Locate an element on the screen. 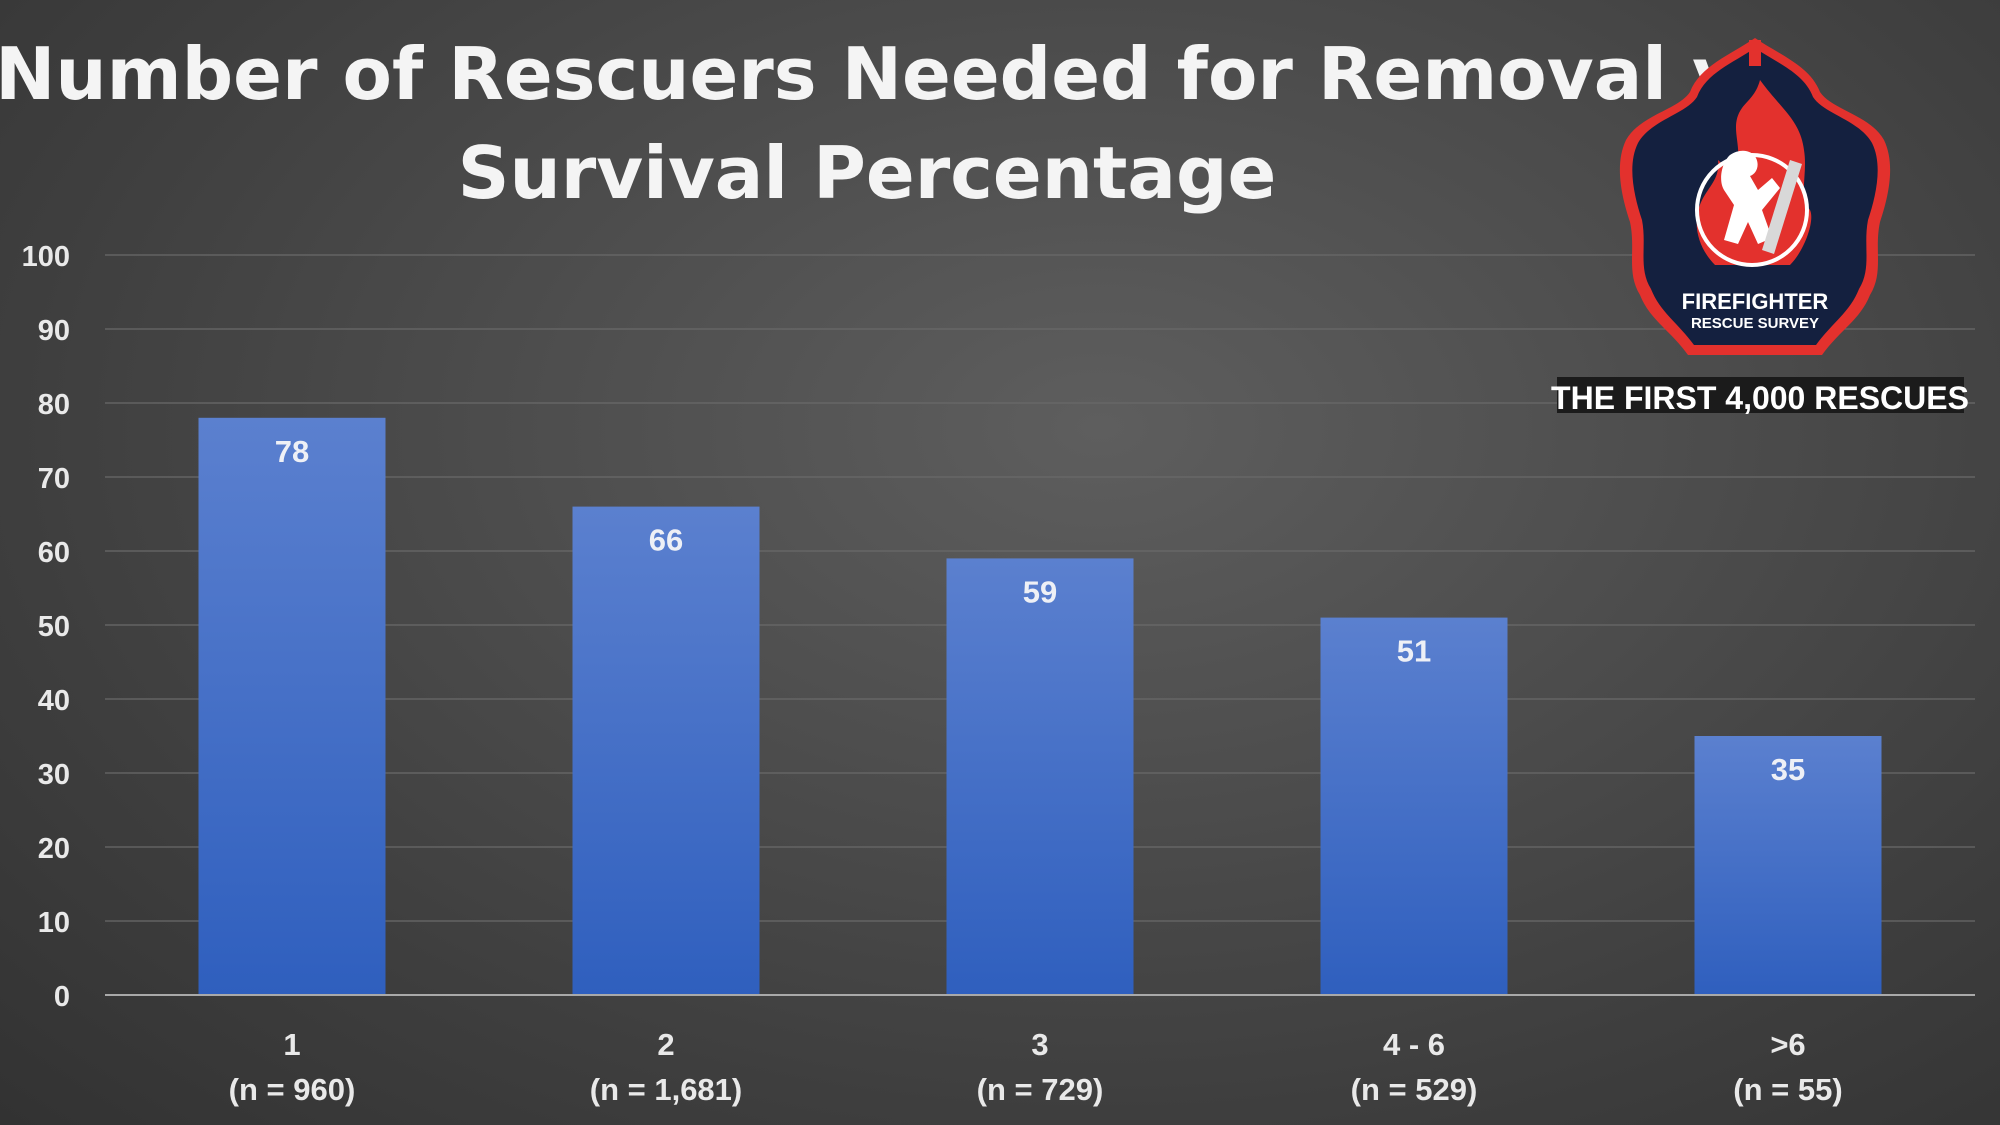  y-tick-label: 50 is located at coordinates (54, 627).